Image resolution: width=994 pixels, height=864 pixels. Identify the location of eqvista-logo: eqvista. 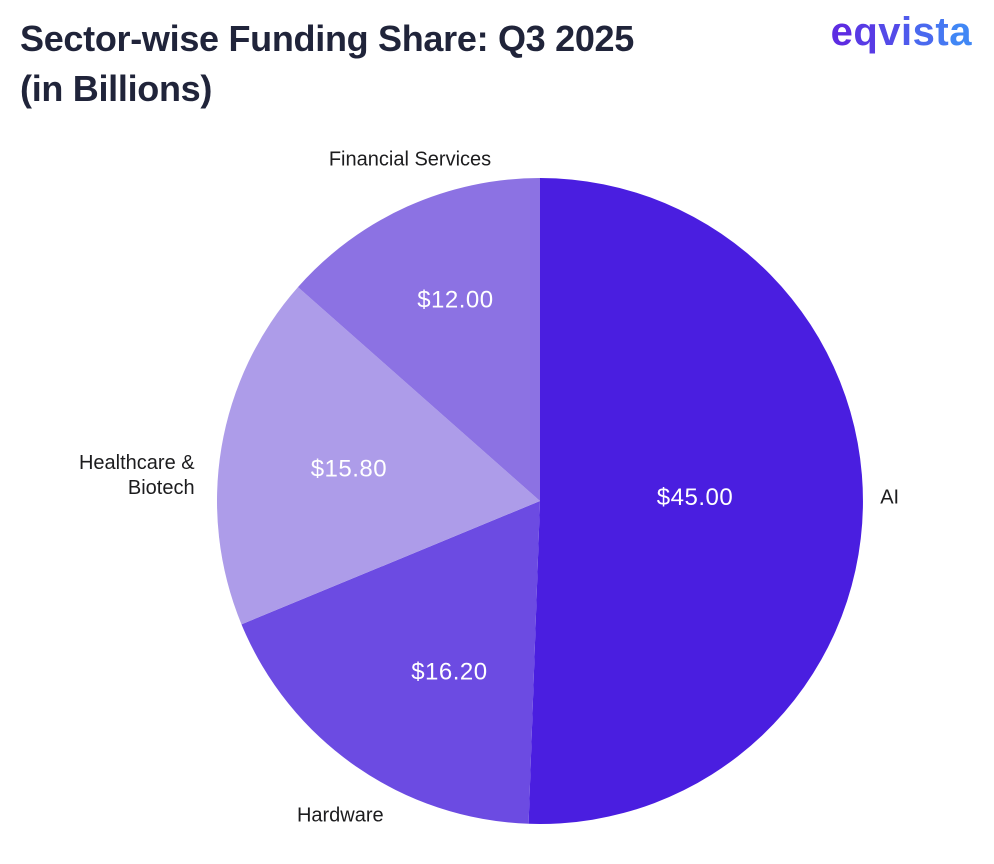
(901, 32).